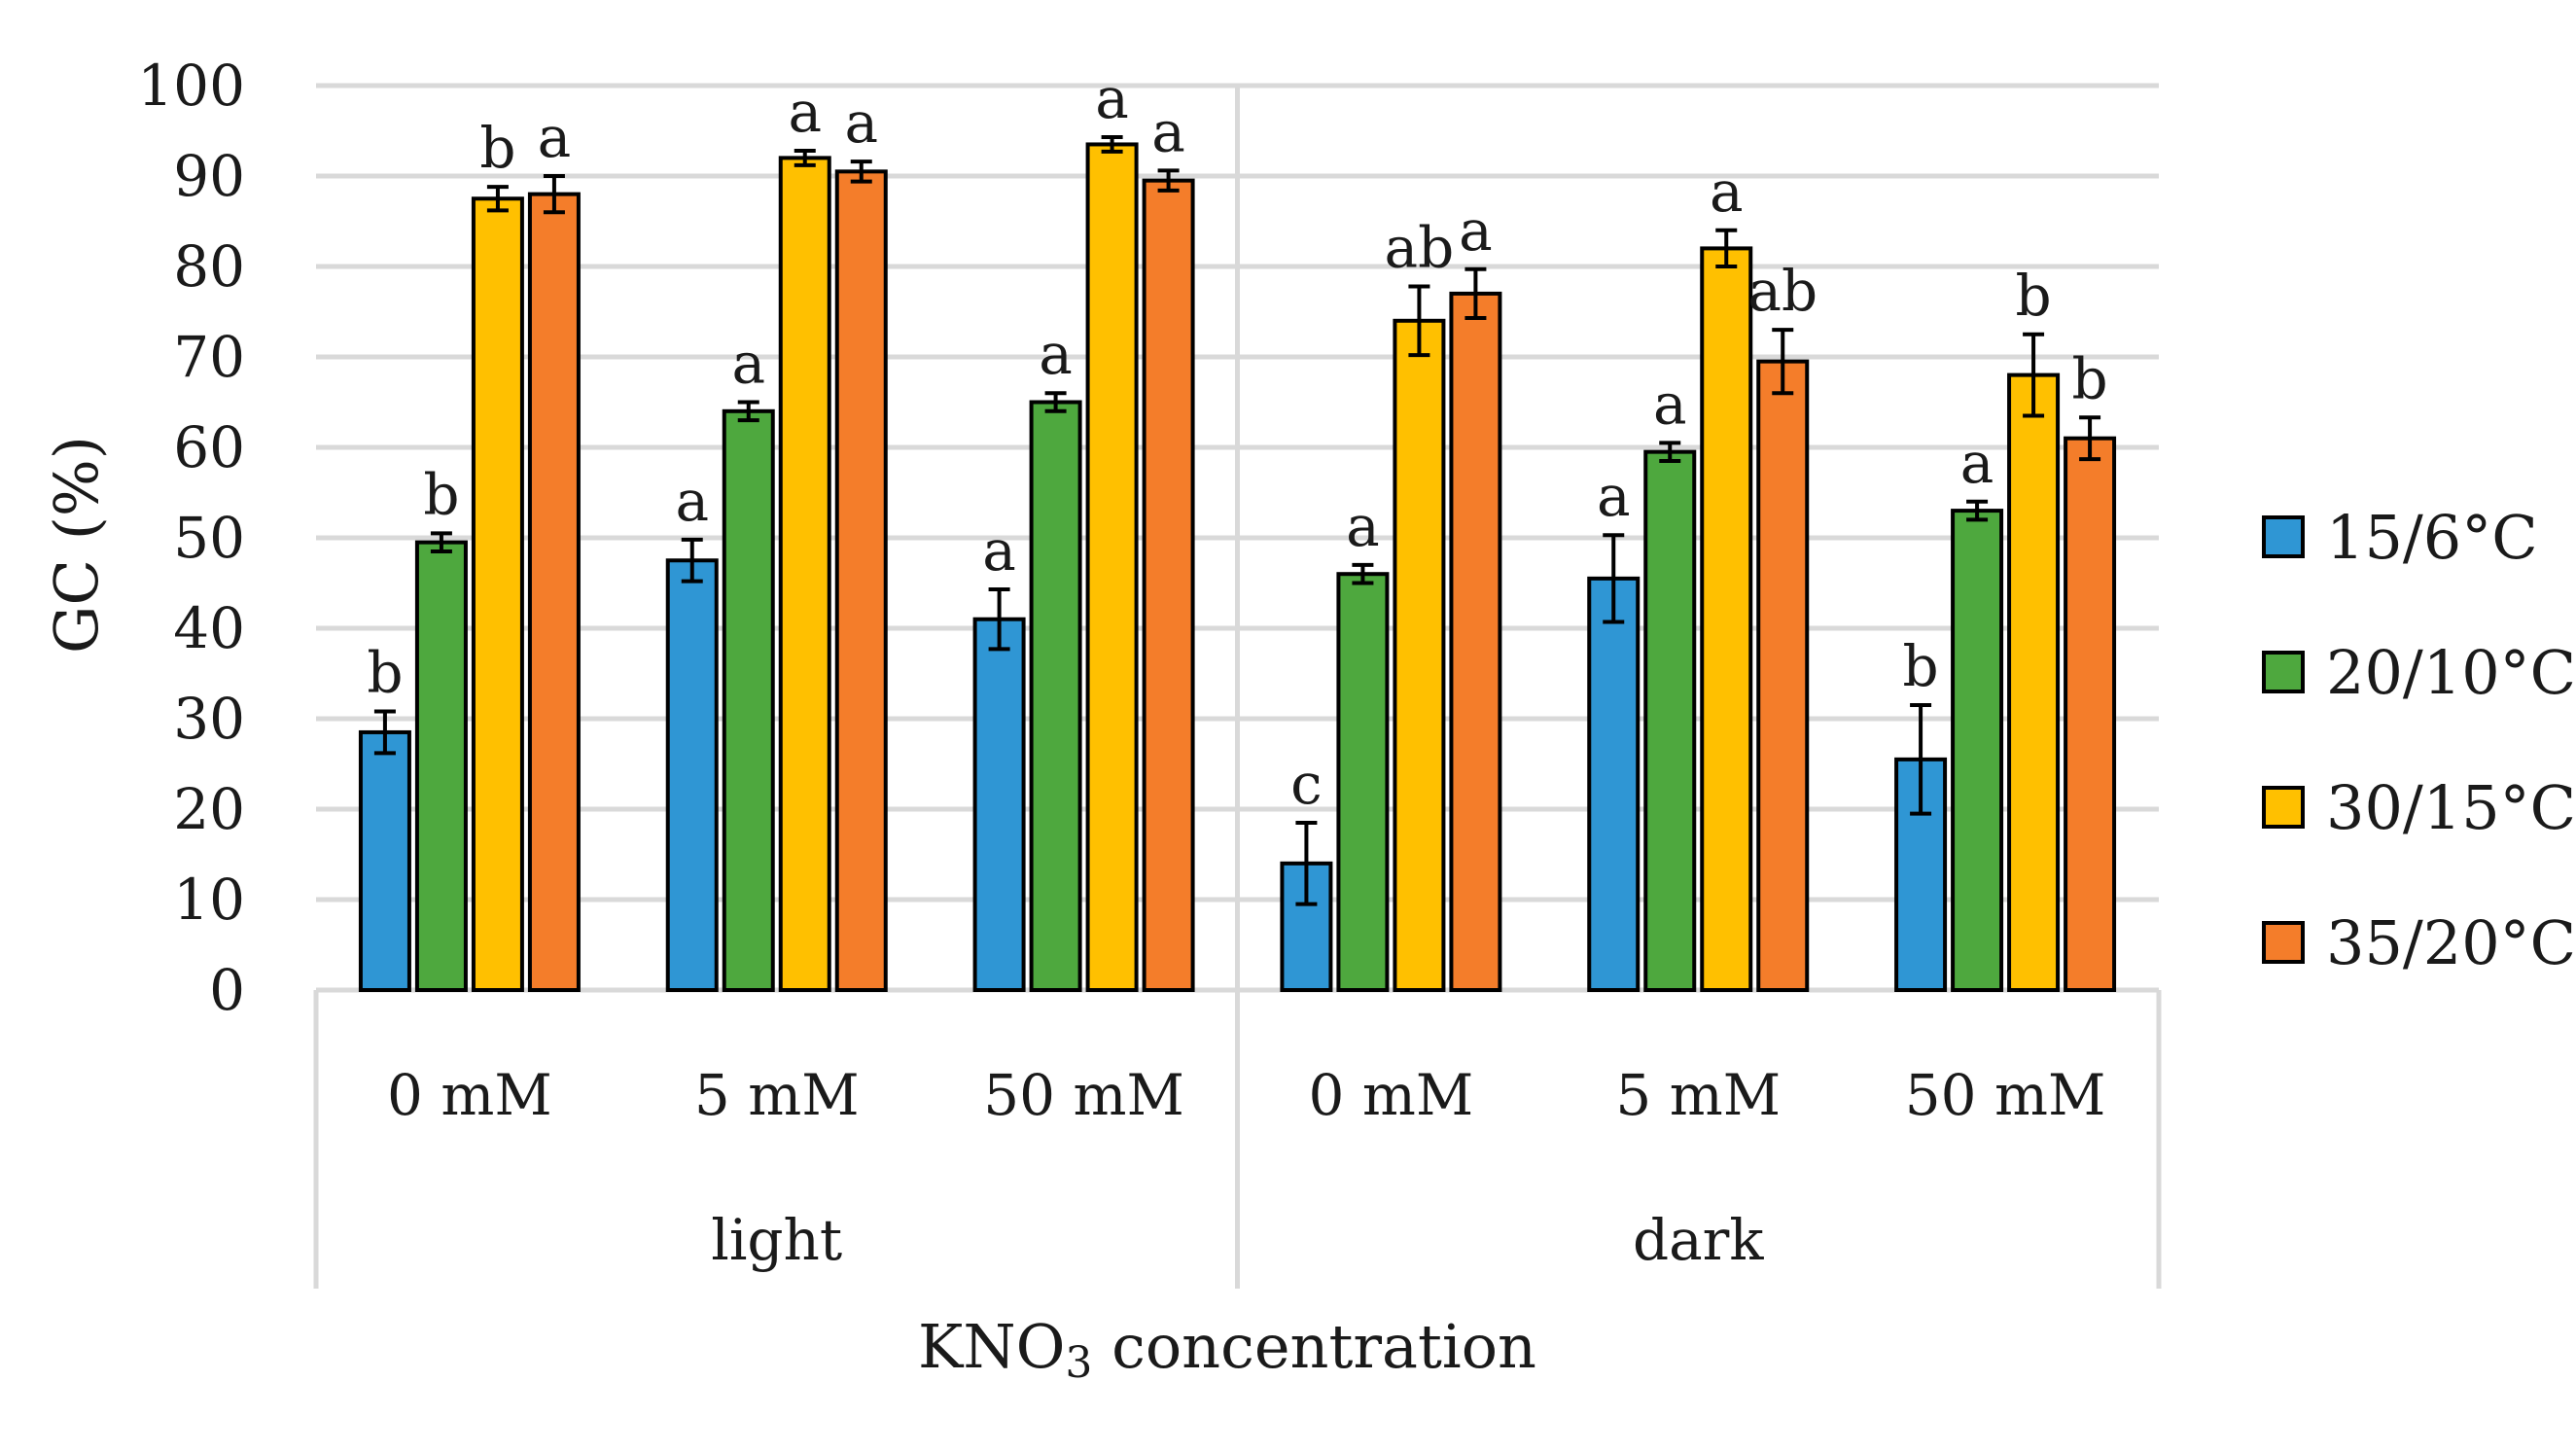 The width and height of the screenshot is (2576, 1452). Describe the element at coordinates (209, 538) in the screenshot. I see `y-tick-label: 50` at that location.